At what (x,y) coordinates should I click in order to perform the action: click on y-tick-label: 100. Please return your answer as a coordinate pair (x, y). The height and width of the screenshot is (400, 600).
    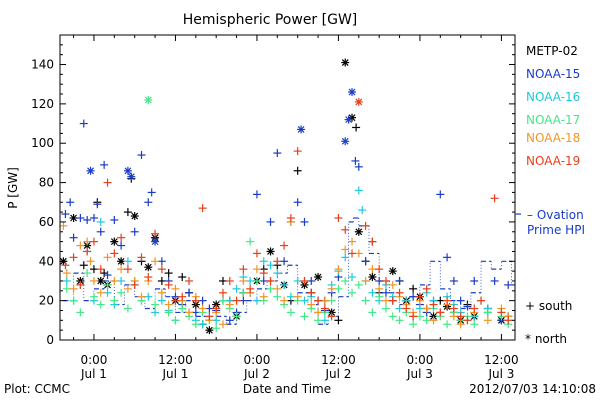
    Looking at the image, I should click on (42, 143).